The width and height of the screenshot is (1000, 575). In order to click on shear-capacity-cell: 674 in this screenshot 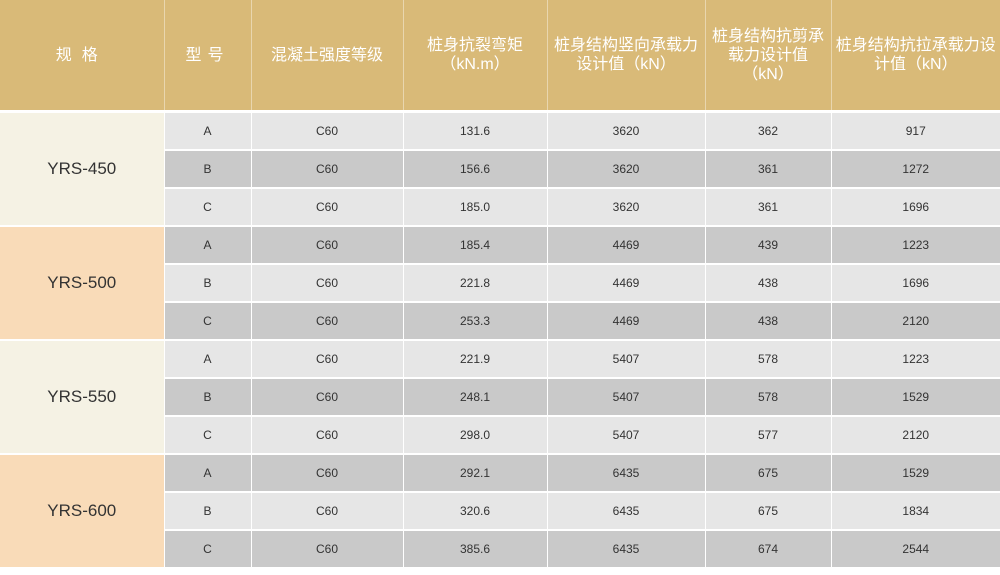, I will do `click(767, 548)`.